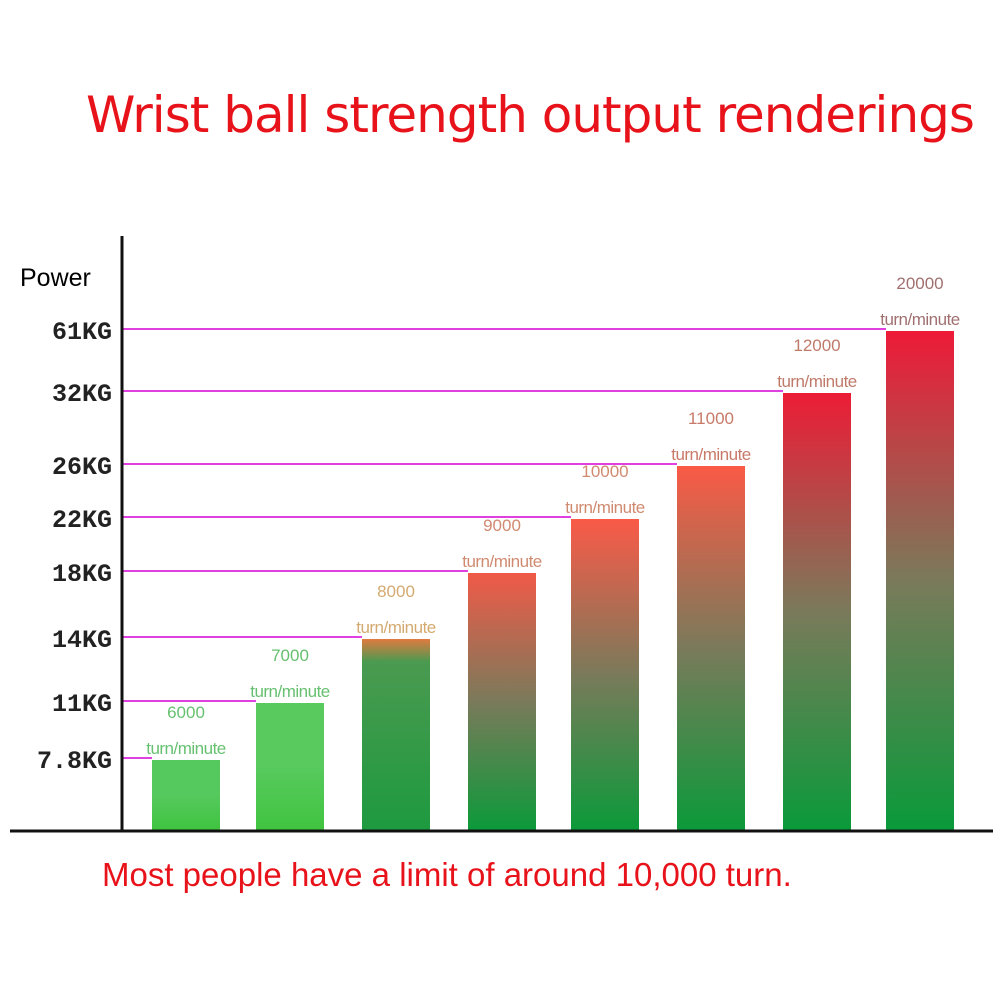 The image size is (1000, 1000). Describe the element at coordinates (82, 332) in the screenshot. I see `y-tick-label: 61KG` at that location.